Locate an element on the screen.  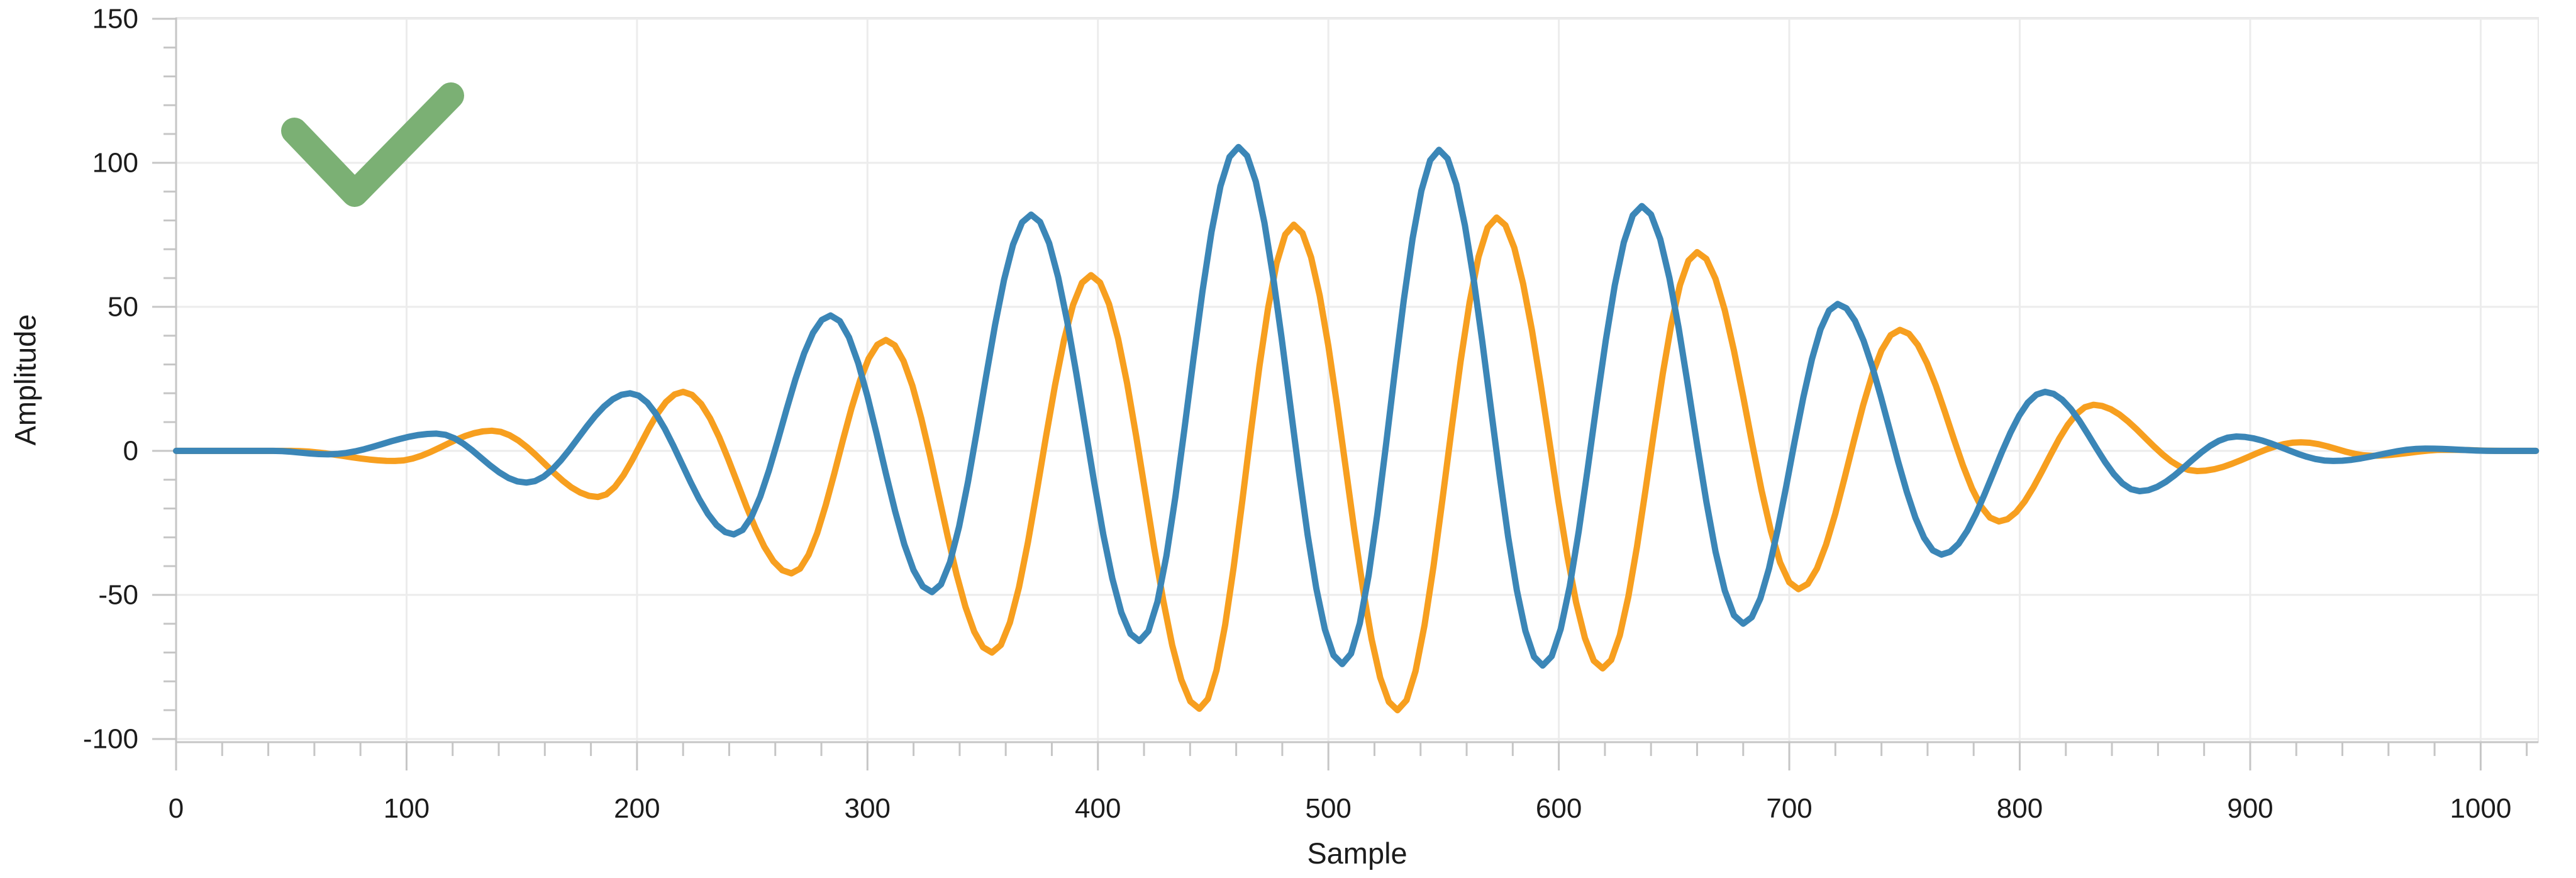
y-axis-title: Amplitude is located at coordinates (25, 380).